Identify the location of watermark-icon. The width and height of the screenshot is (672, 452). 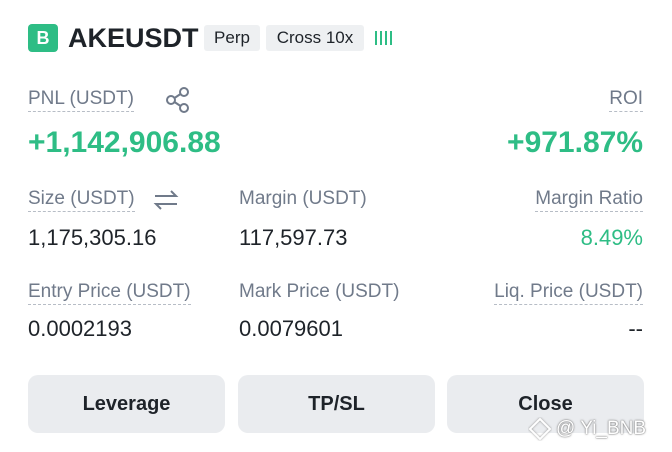
(540, 429).